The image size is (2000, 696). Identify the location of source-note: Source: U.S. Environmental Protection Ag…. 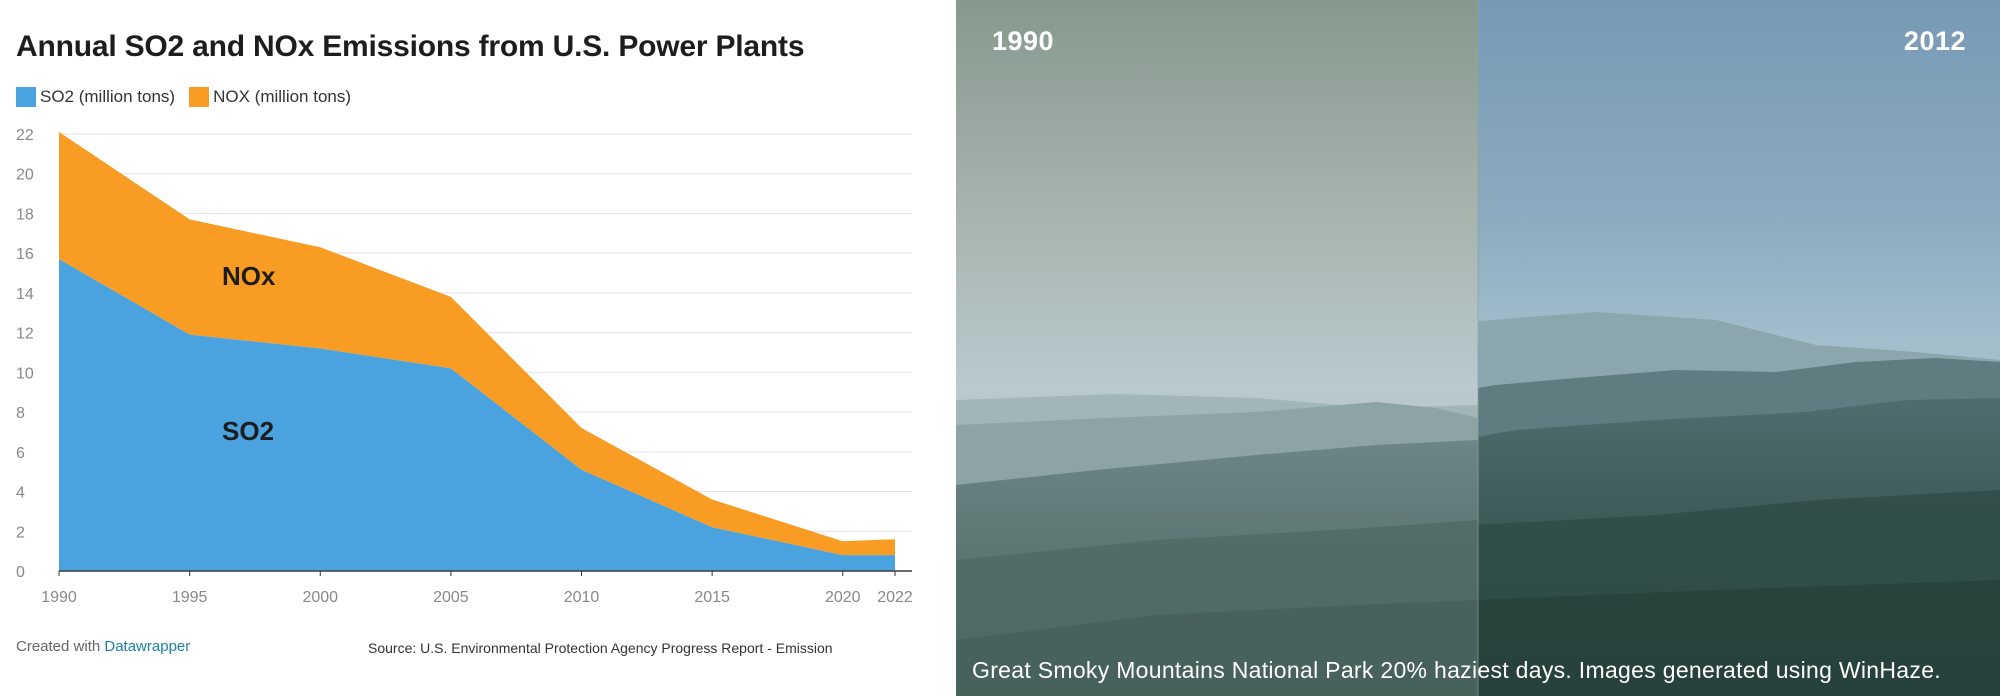
(600, 648).